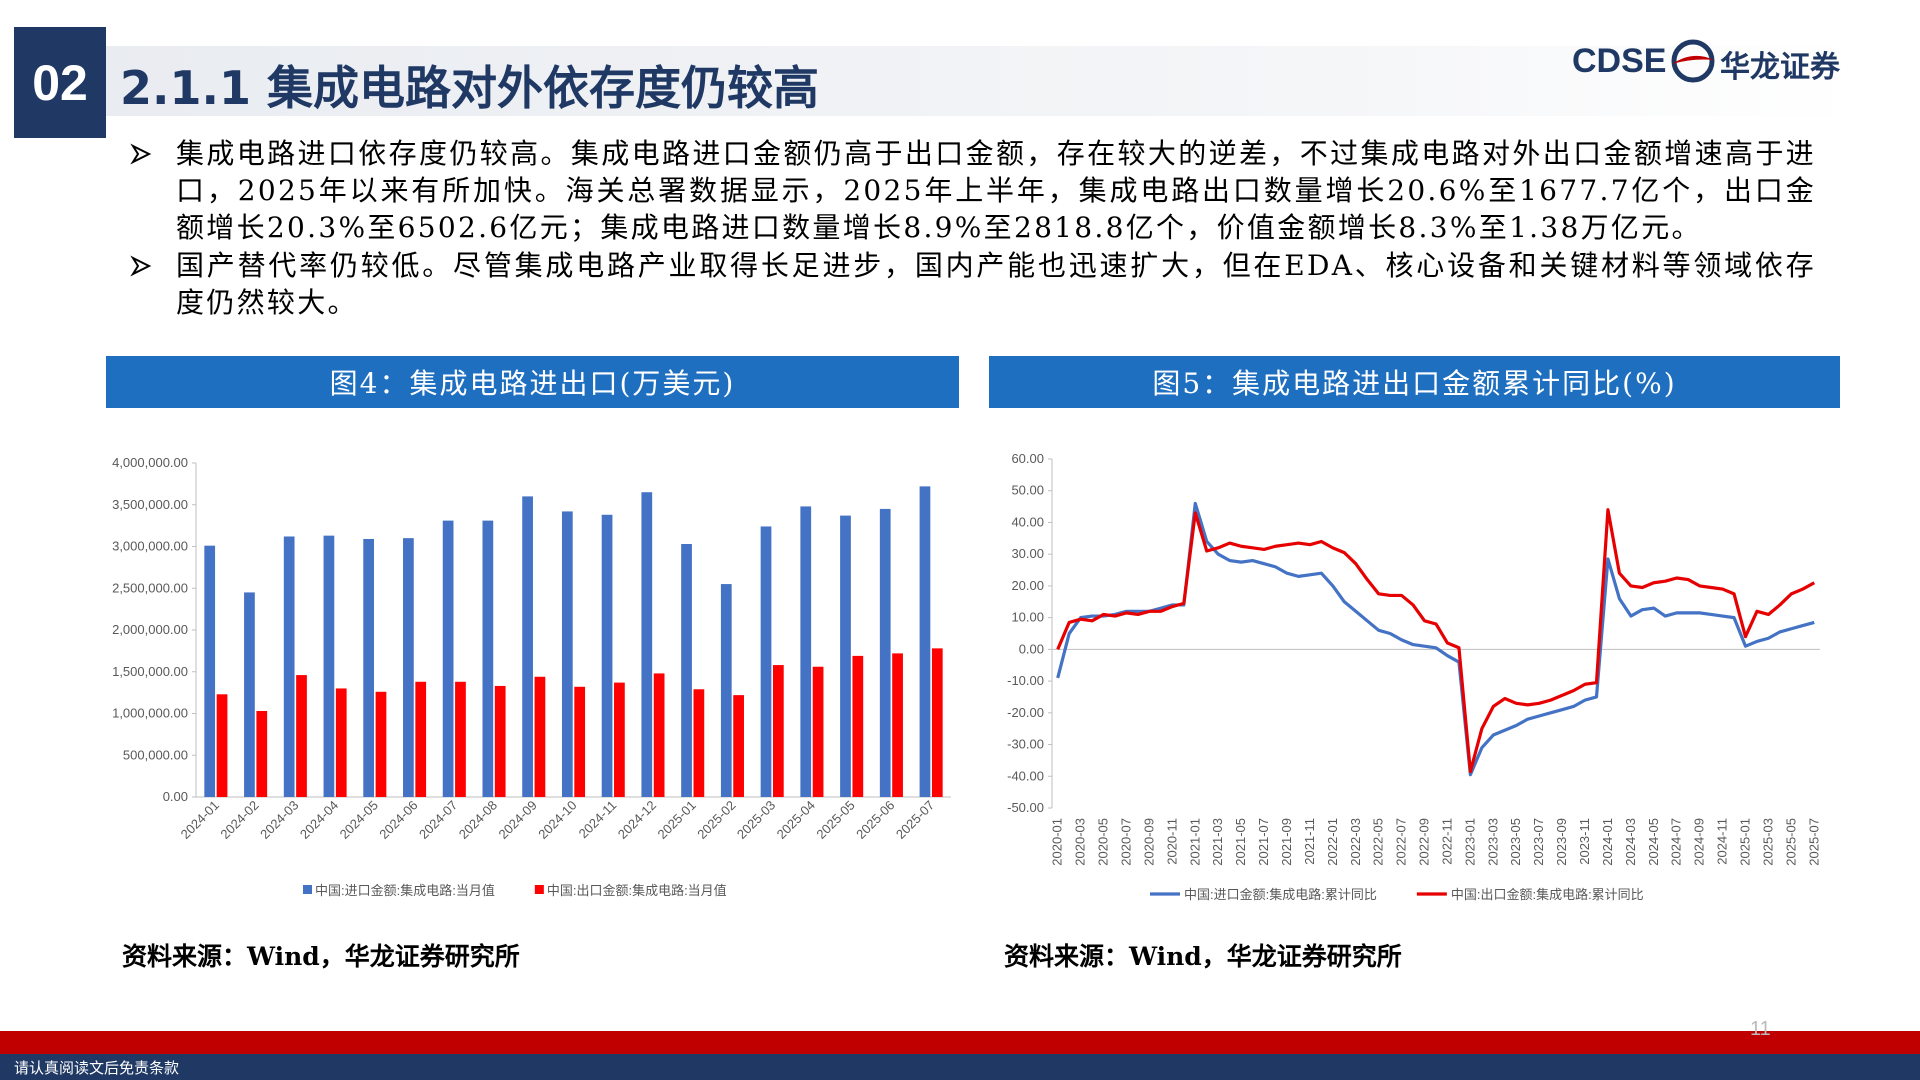 This screenshot has width=1920, height=1080. I want to click on x-tick-label: 2020-07, so click(1126, 842).